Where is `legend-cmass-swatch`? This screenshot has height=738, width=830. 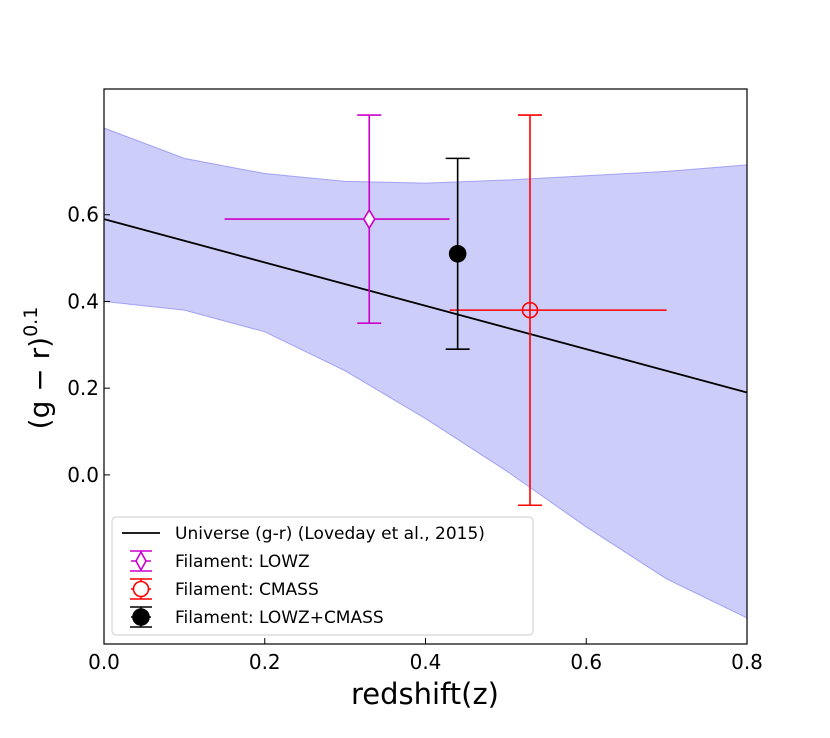
legend-cmass-swatch is located at coordinates (141, 589).